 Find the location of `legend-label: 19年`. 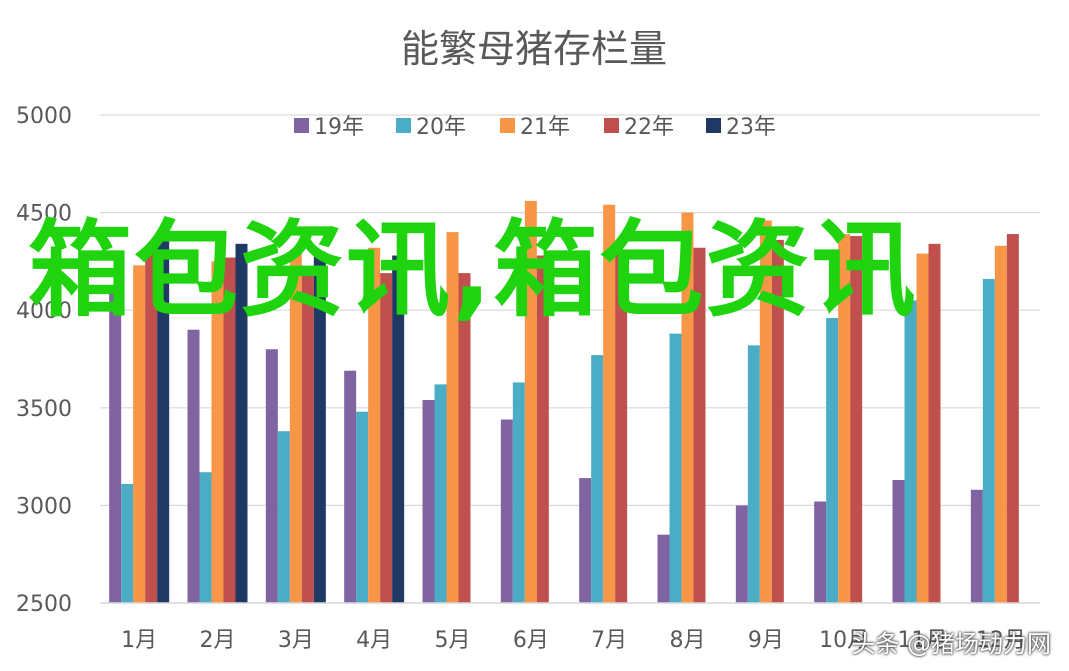

legend-label: 19年 is located at coordinates (339, 127).